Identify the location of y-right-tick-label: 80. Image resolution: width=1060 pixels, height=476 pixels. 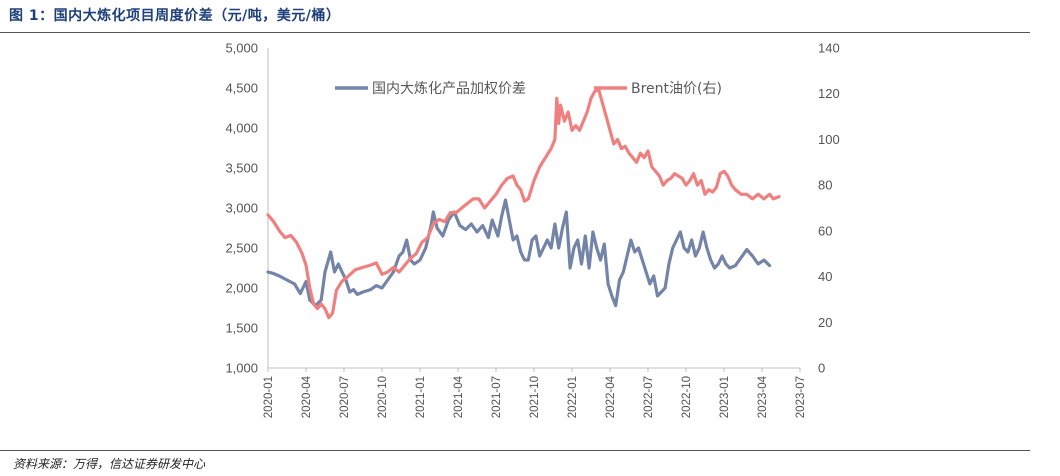
(825, 185).